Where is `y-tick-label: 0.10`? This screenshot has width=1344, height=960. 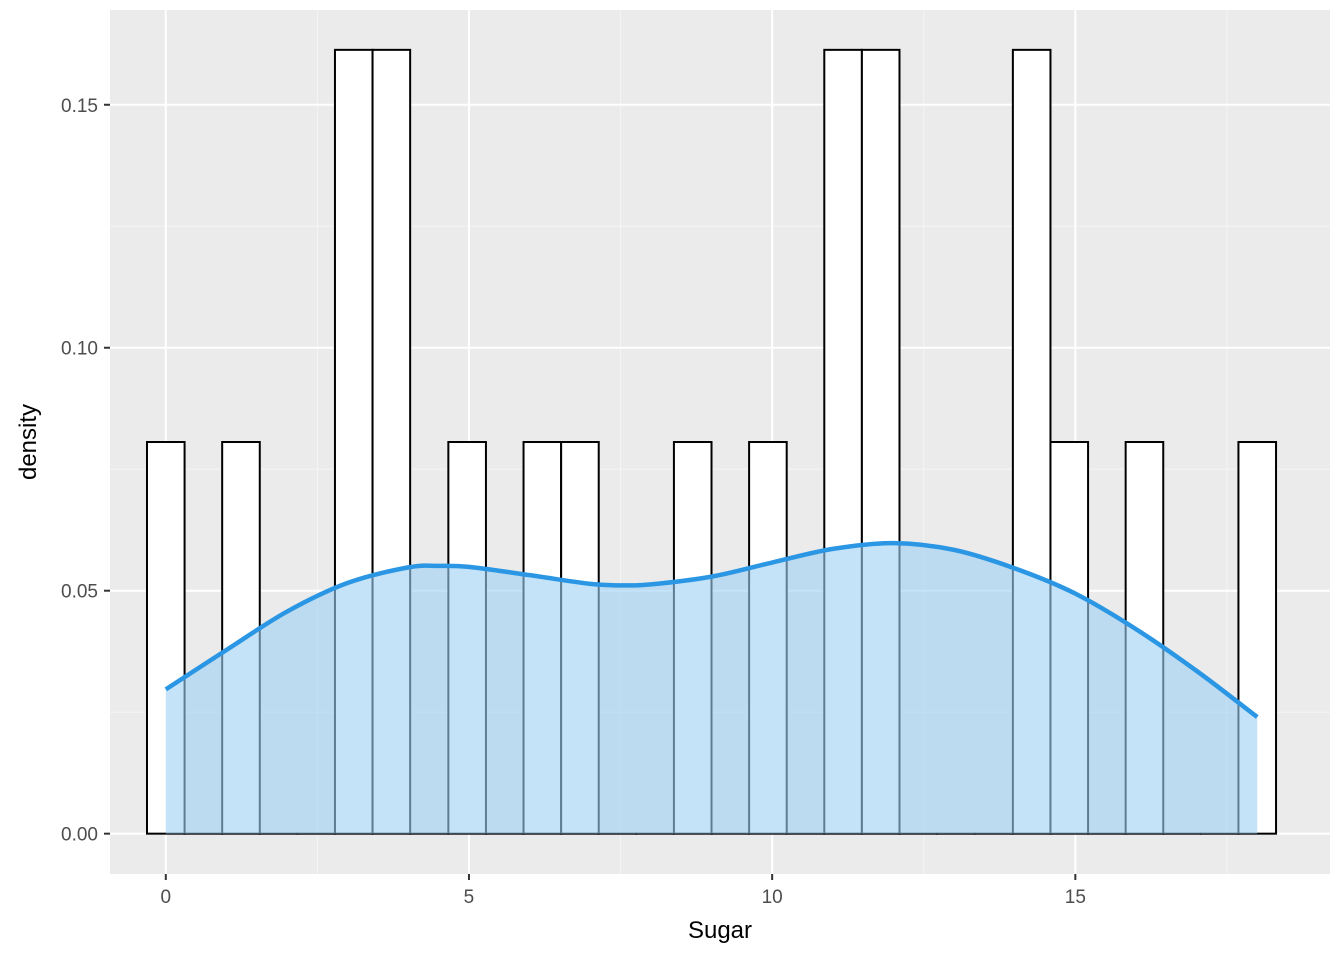 y-tick-label: 0.10 is located at coordinates (79, 349).